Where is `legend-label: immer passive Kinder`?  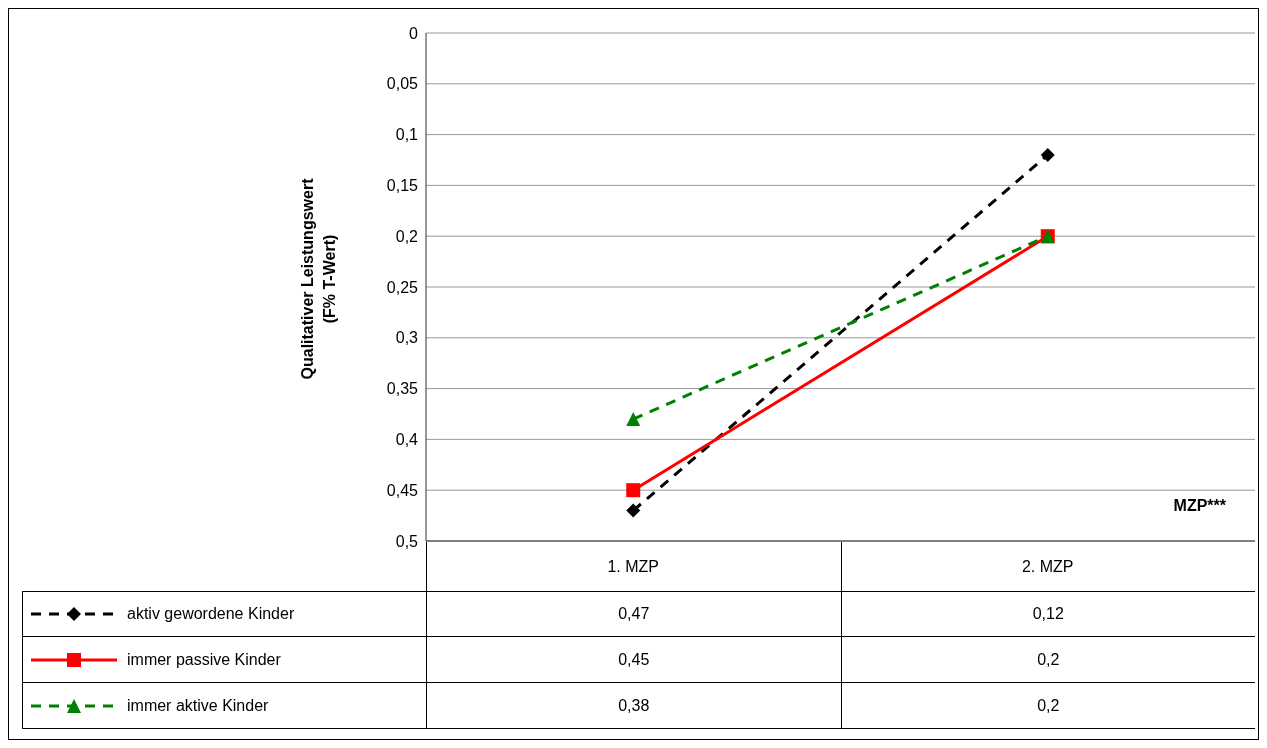
legend-label: immer passive Kinder is located at coordinates (204, 659).